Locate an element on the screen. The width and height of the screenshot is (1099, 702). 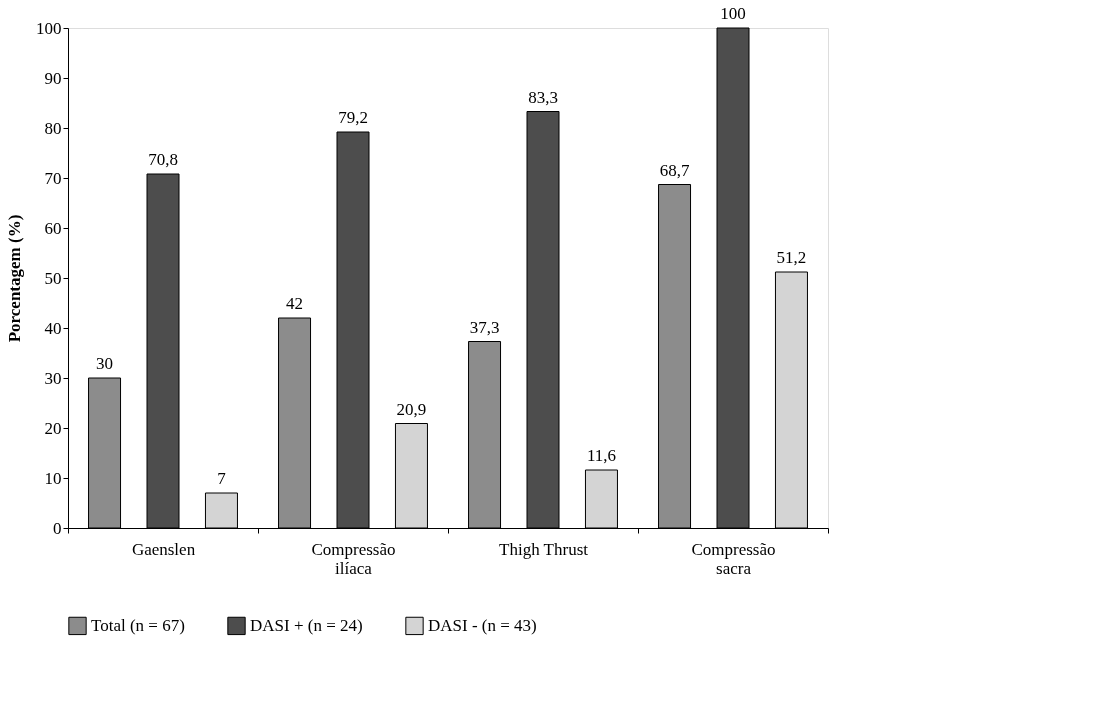
data-label: 70,8 is located at coordinates (163, 159).